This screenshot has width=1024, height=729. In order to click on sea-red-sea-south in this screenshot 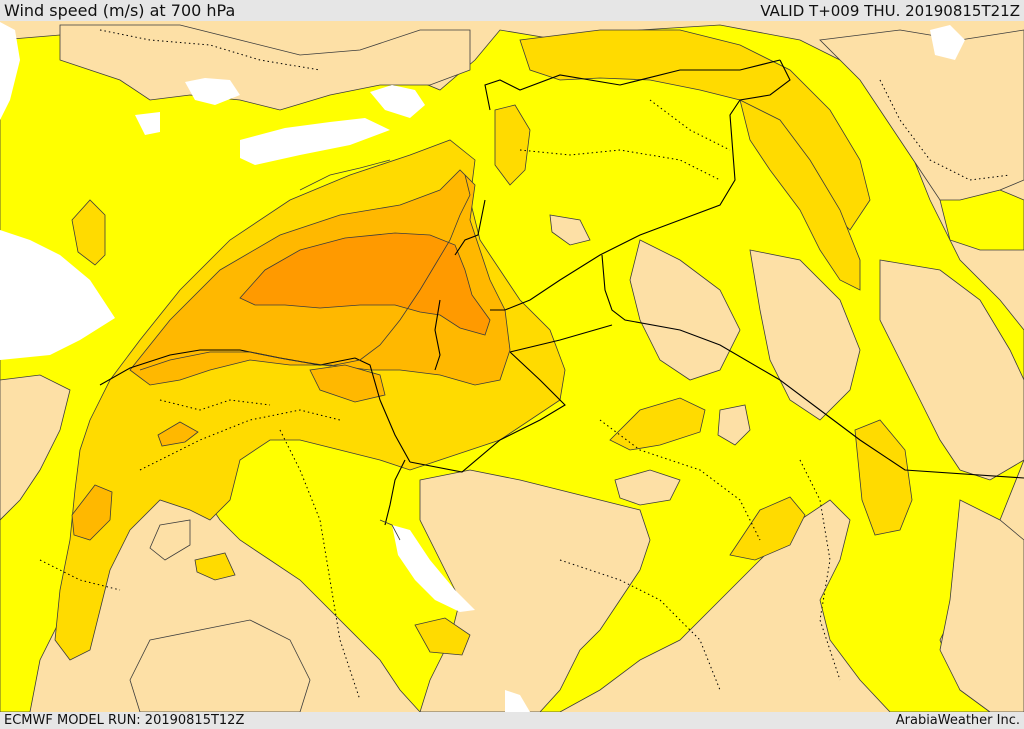, I will do `click(517, 701)`.